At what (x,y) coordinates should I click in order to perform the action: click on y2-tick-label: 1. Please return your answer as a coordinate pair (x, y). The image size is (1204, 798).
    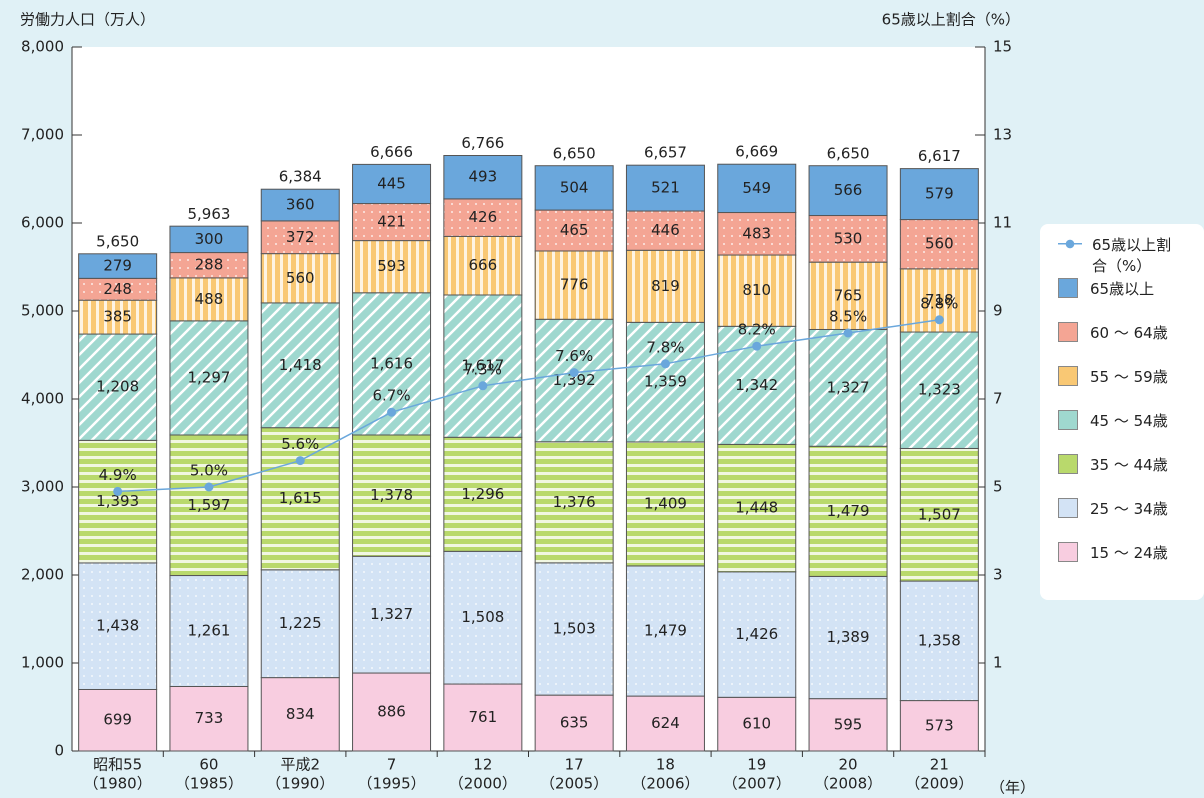
    Looking at the image, I should click on (998, 663).